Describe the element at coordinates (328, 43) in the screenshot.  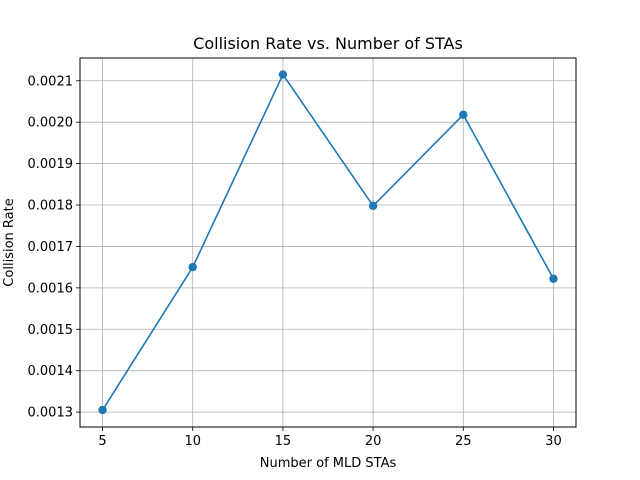
I see `chart-title: Collision Rate vs. Number of STAs` at that location.